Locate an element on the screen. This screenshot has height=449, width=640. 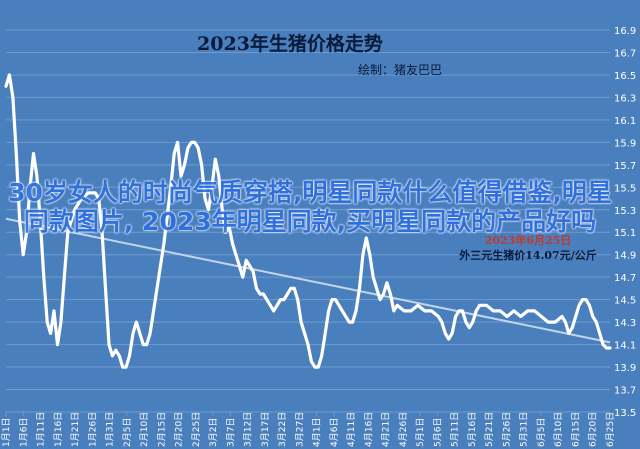
x-tick-label: 4月6日 is located at coordinates (334, 432).